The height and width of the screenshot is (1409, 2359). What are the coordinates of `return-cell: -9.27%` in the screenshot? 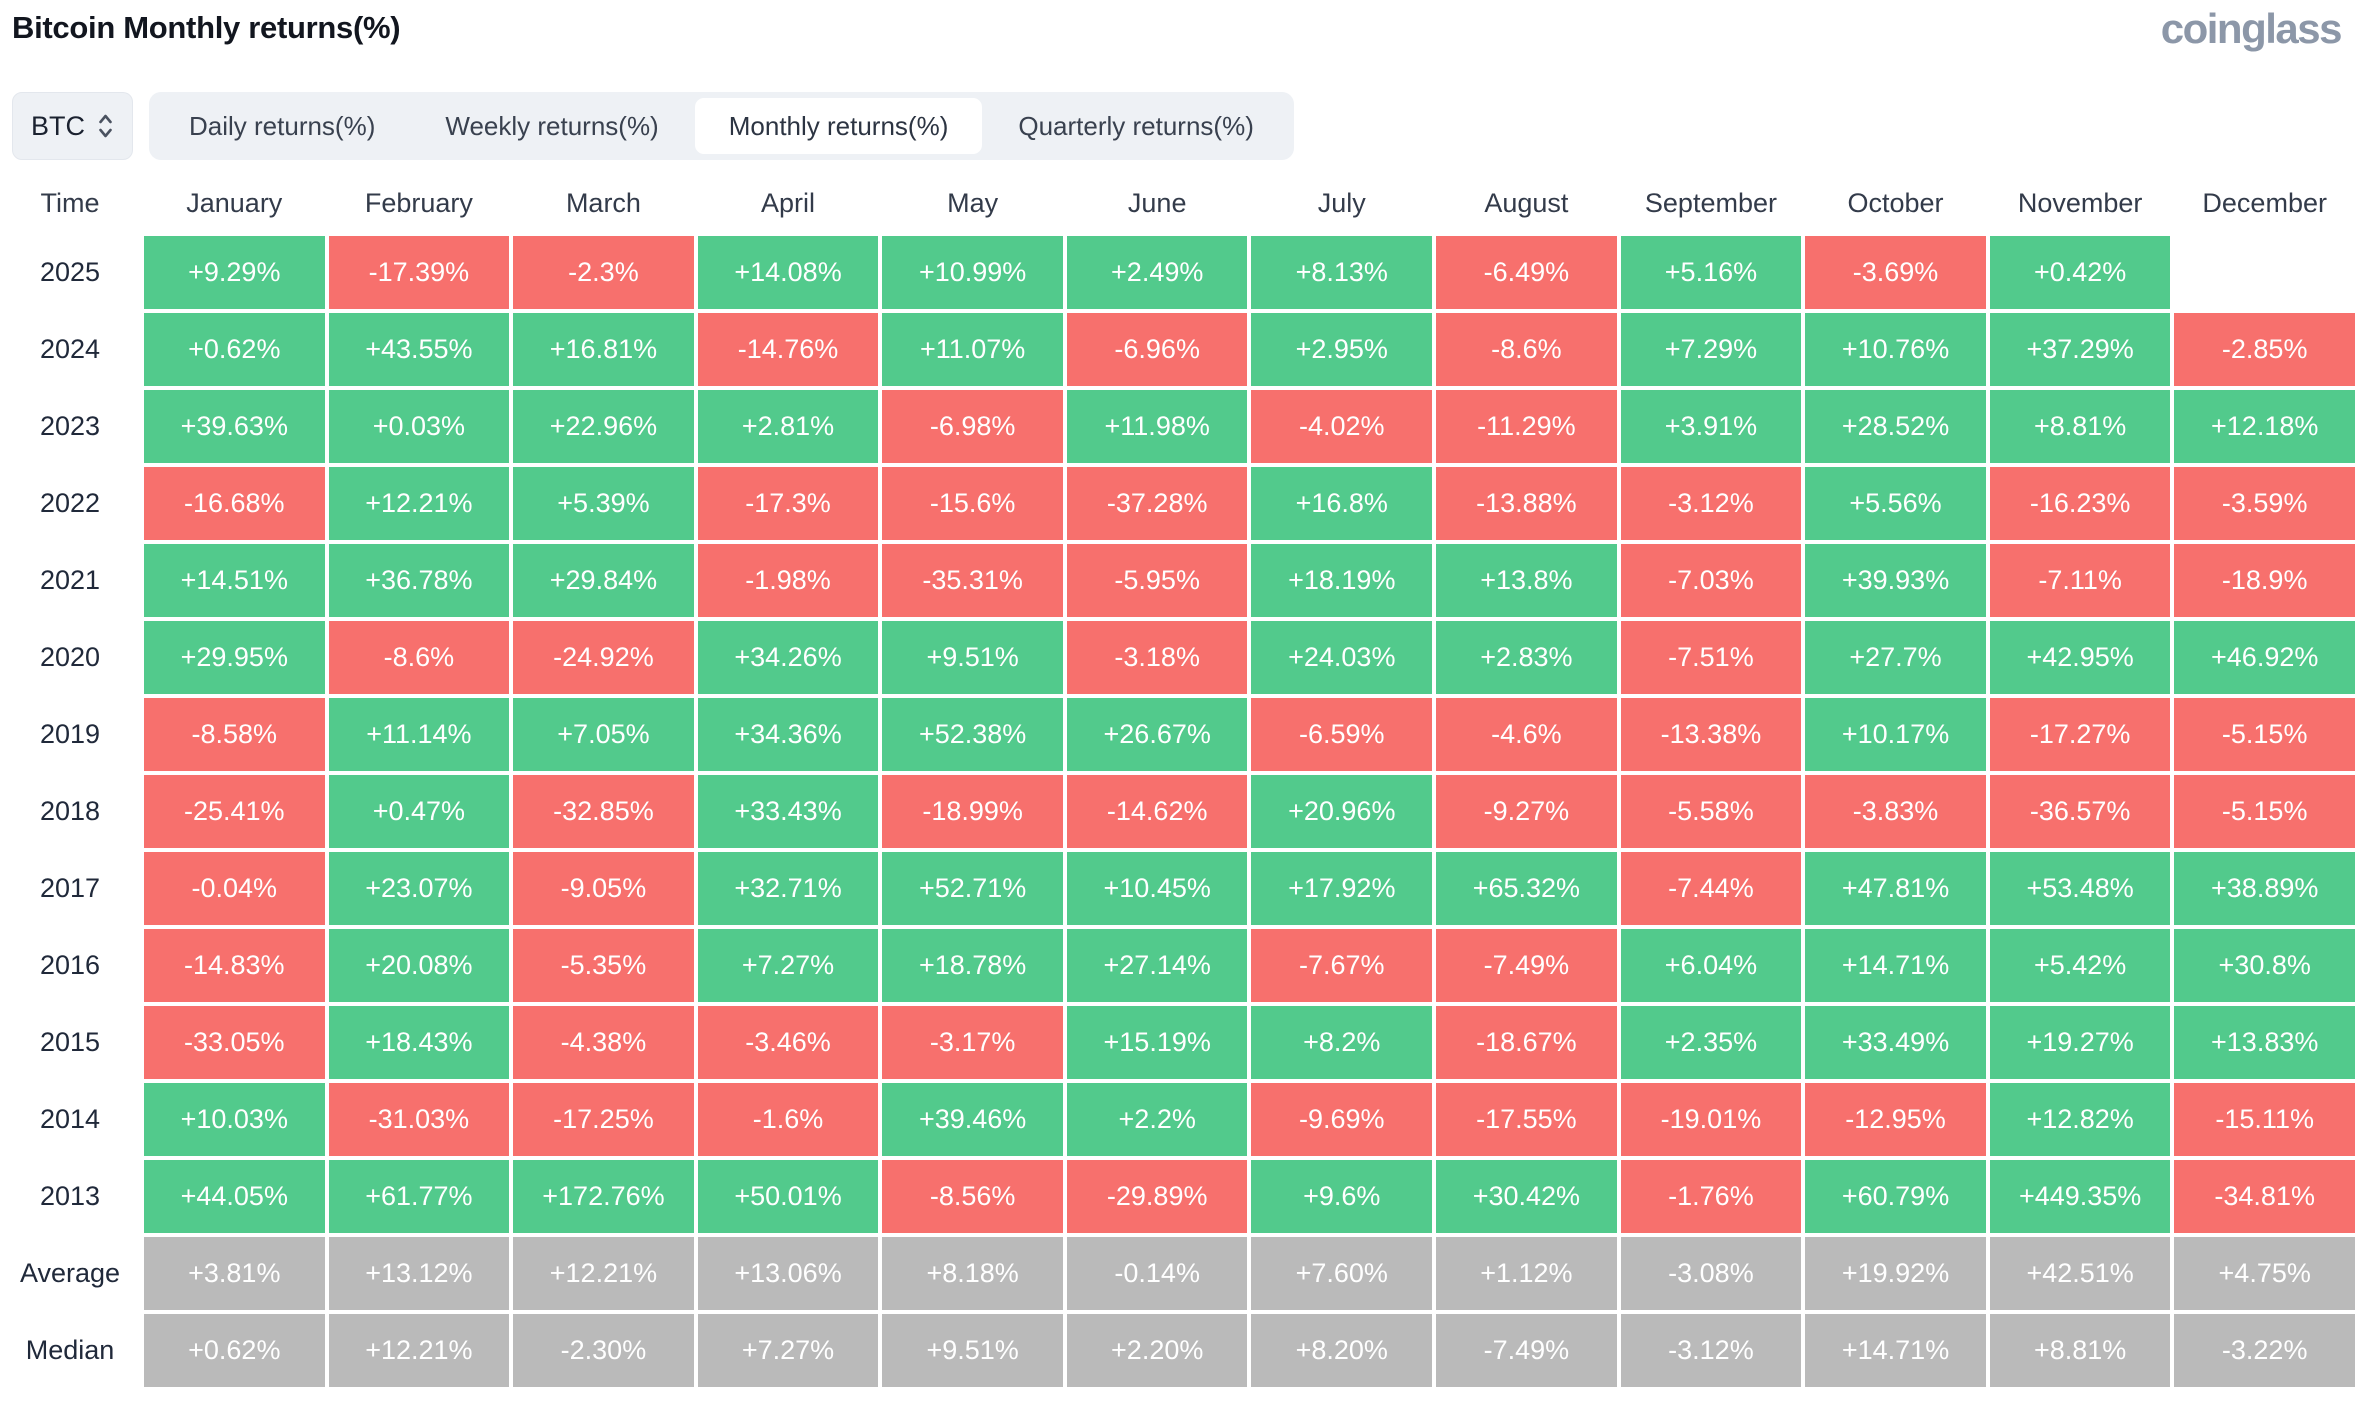 It's located at (1526, 811).